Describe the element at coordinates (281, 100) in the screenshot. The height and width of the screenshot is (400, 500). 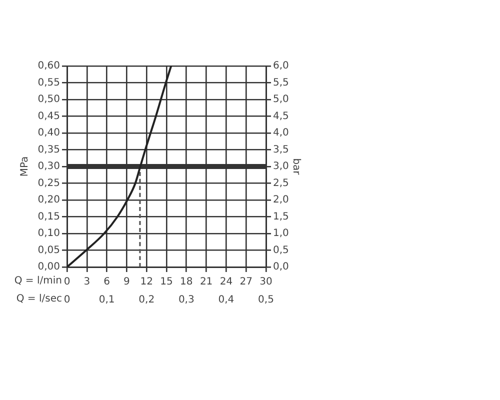
I see `y2-tick-label: 5,0` at that location.